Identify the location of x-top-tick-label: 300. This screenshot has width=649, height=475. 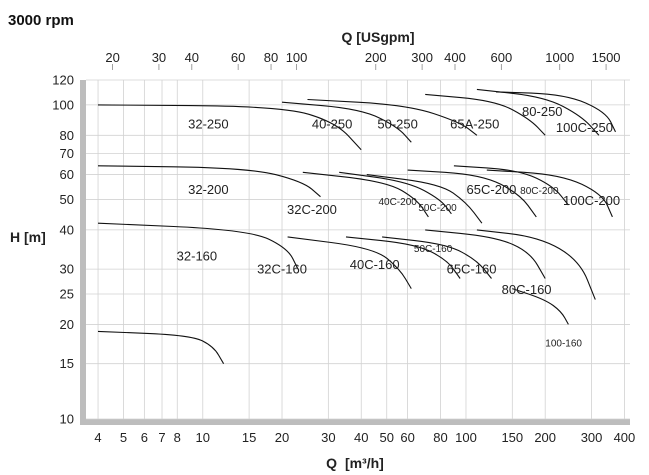
(422, 57).